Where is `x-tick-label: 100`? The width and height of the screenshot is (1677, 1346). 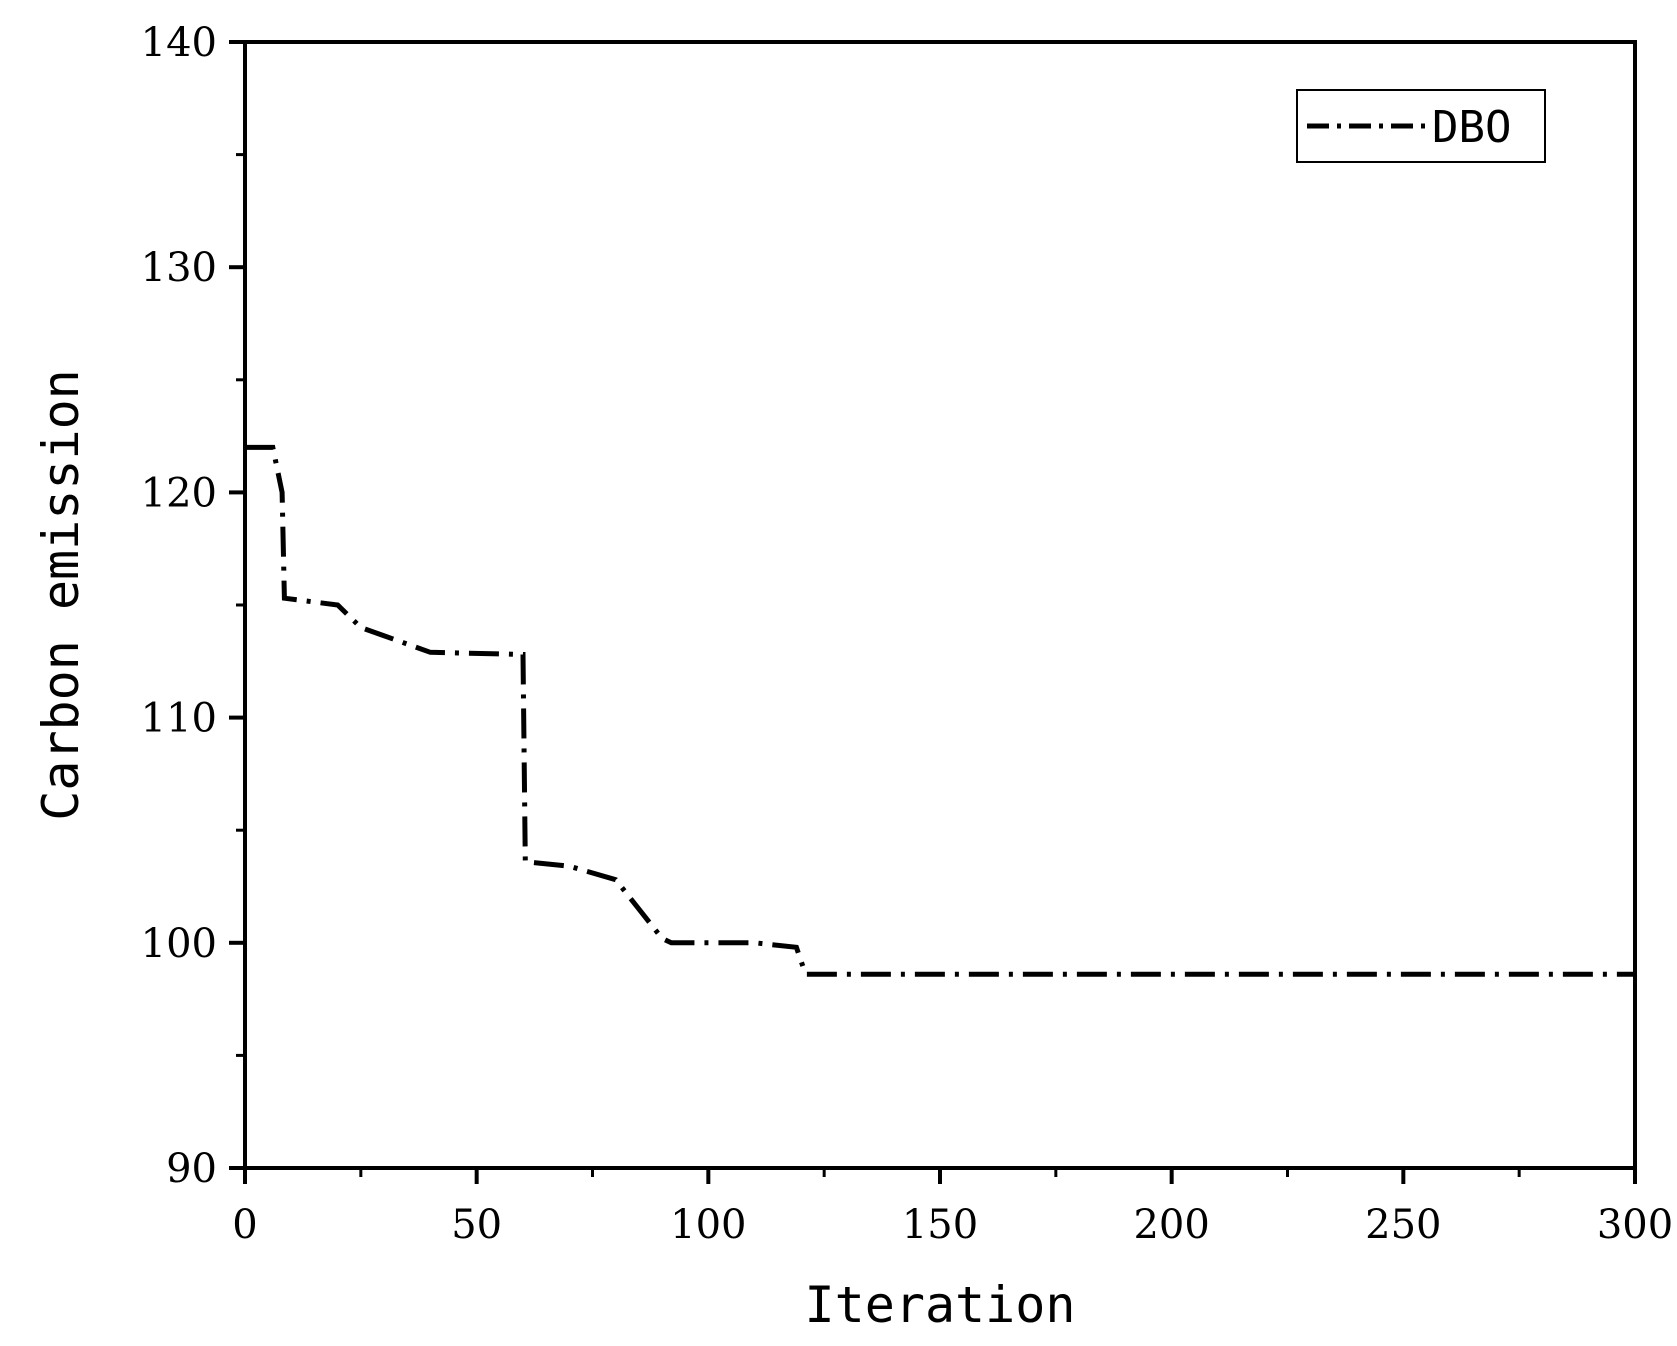 x-tick-label: 100 is located at coordinates (708, 1225).